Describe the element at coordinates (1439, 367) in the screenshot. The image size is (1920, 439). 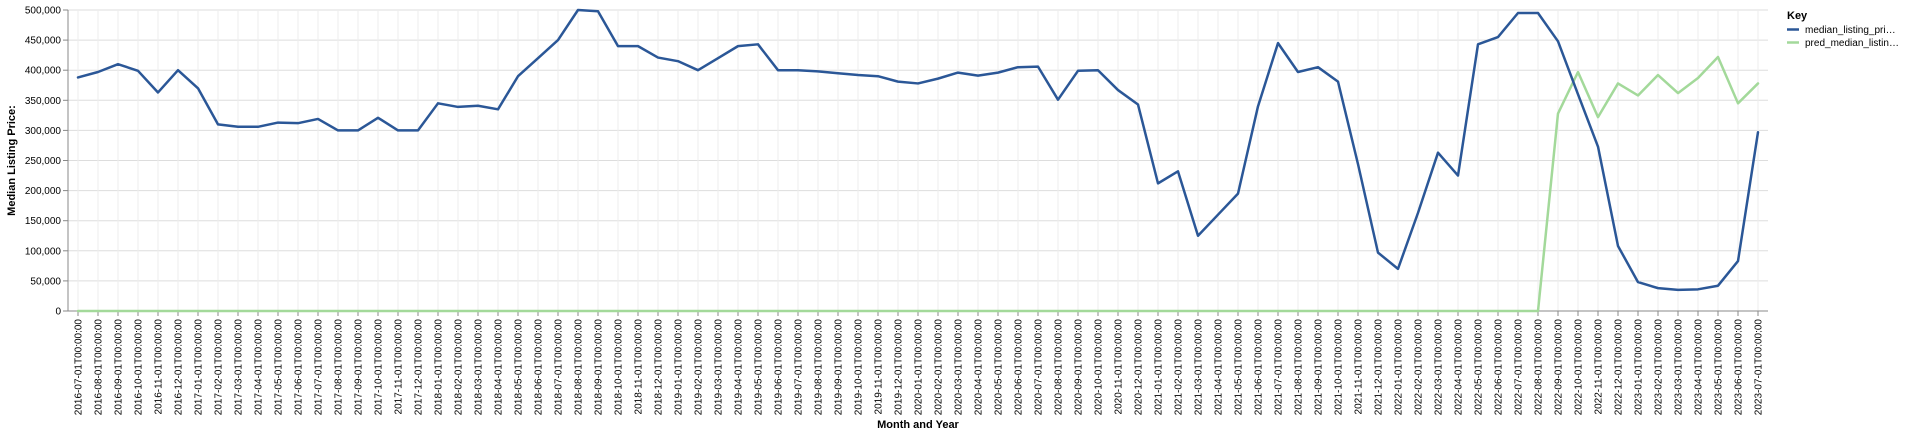
I see `x-tick-label: 2022-03-01T00:00:00` at that location.